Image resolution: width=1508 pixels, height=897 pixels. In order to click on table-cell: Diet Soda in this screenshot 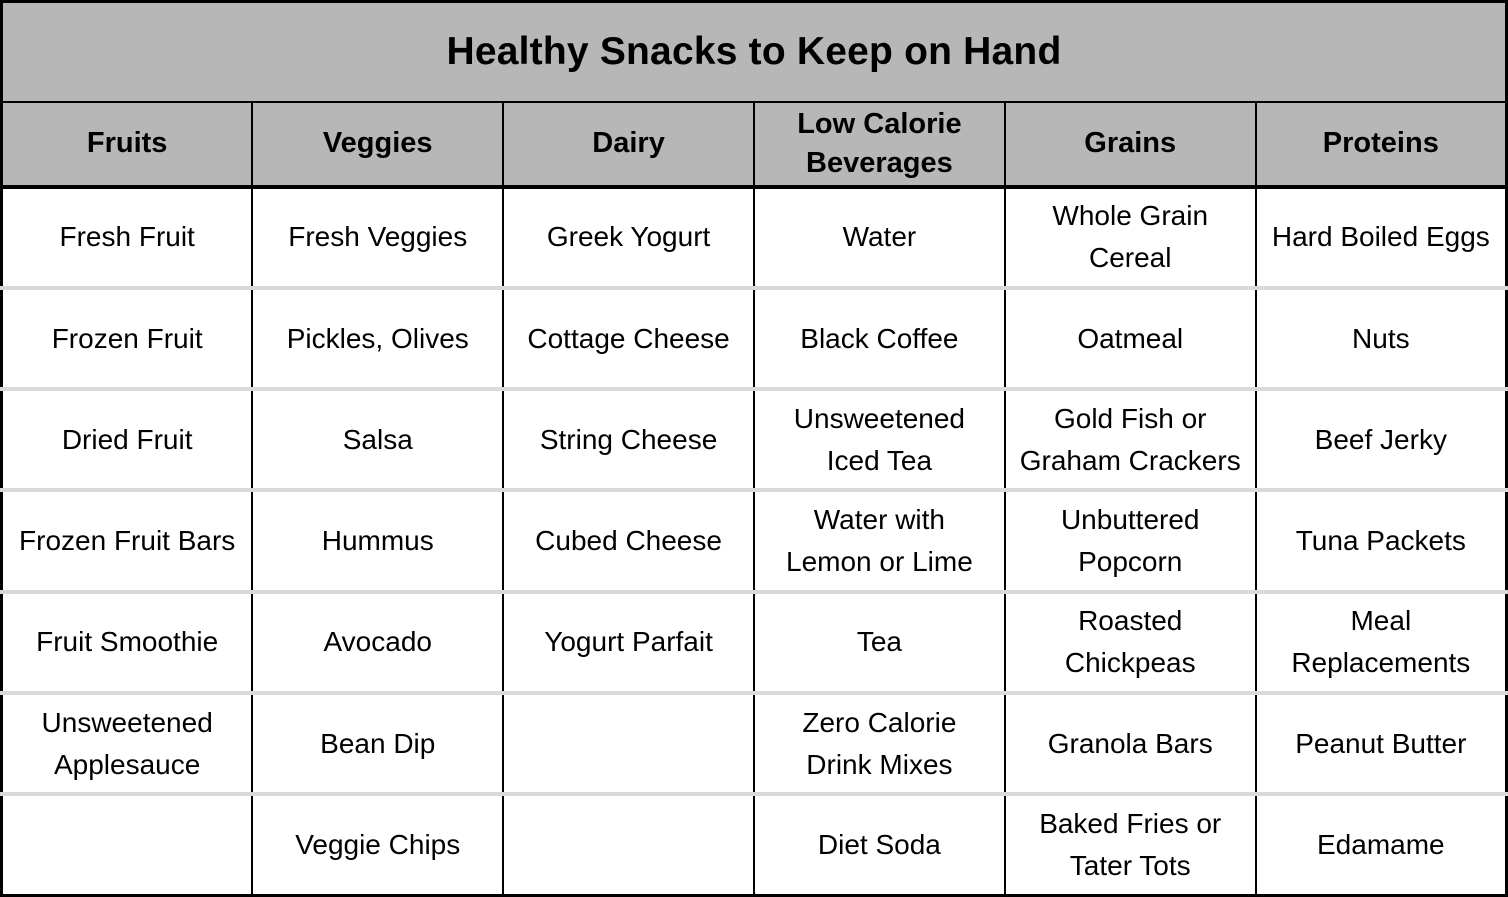, I will do `click(879, 844)`.